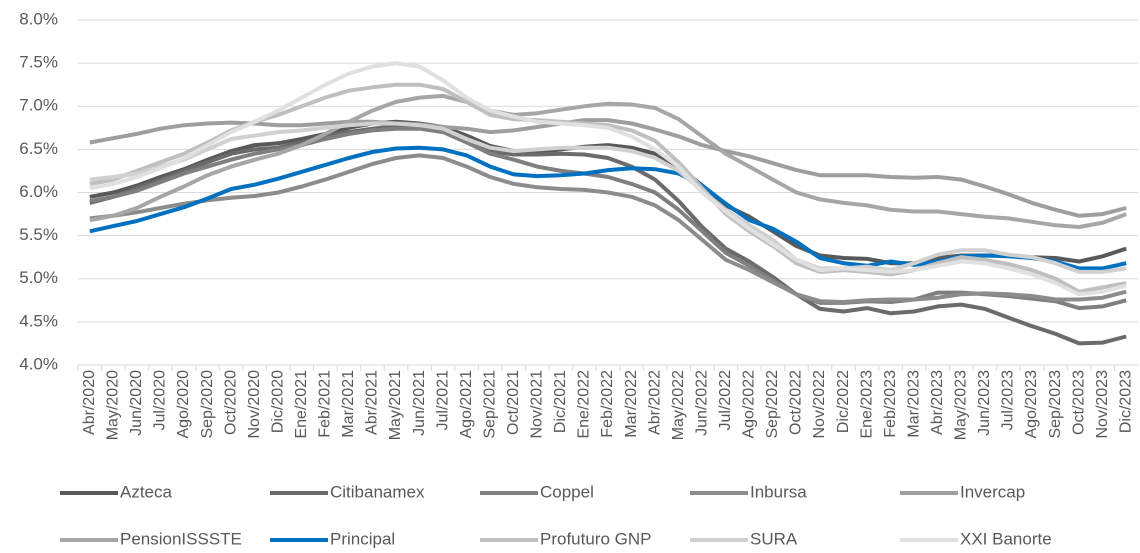  What do you see at coordinates (38, 234) in the screenshot?
I see `y-tick-label: 5.5%` at bounding box center [38, 234].